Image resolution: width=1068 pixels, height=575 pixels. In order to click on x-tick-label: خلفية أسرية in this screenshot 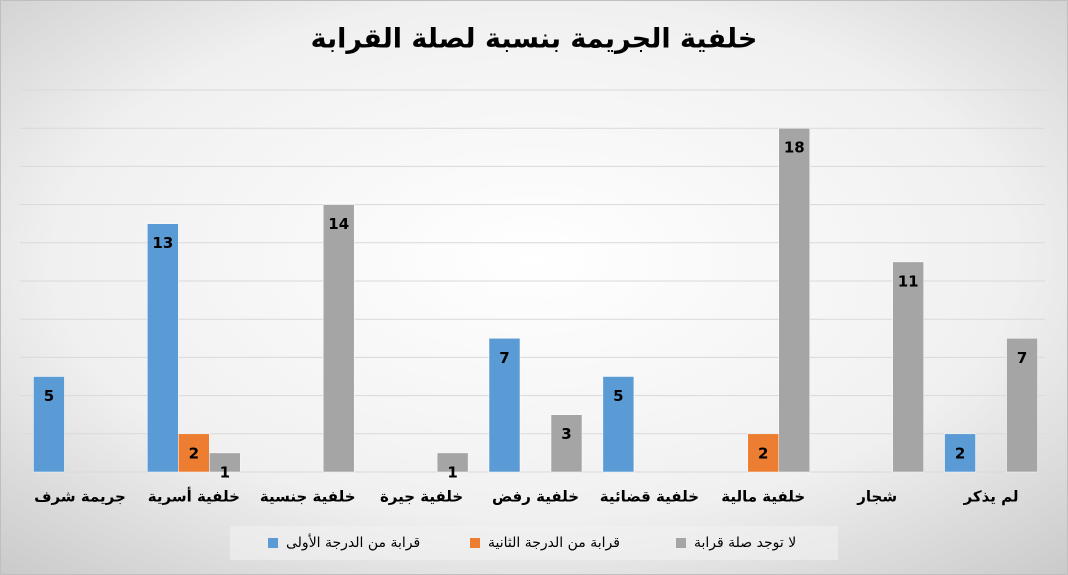, I will do `click(194, 496)`.